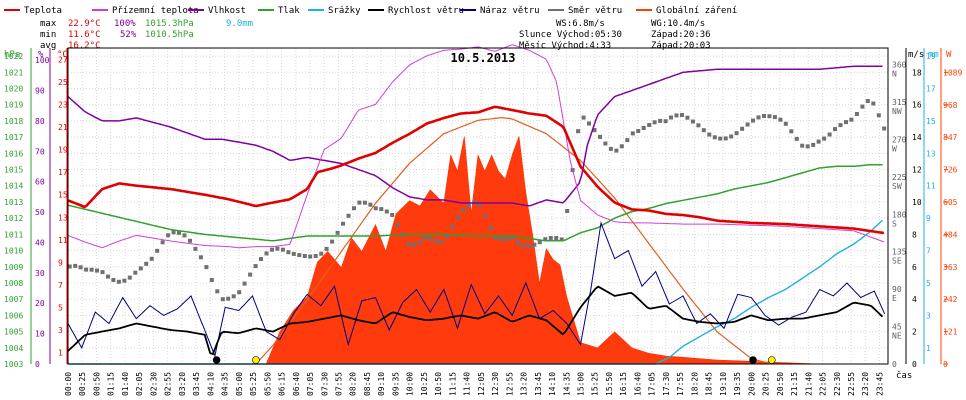 The image size is (966, 400). What do you see at coordinates (111, 384) in the screenshot?
I see `time-tick-label: 01:15` at bounding box center [111, 384].